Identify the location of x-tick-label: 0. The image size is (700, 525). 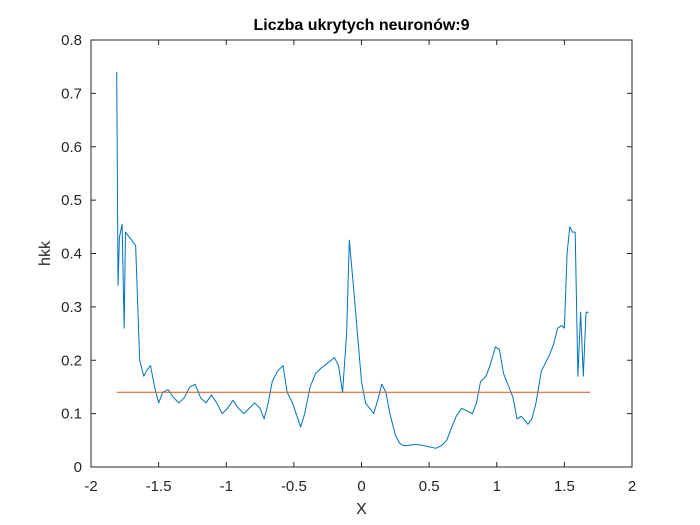
(361, 486).